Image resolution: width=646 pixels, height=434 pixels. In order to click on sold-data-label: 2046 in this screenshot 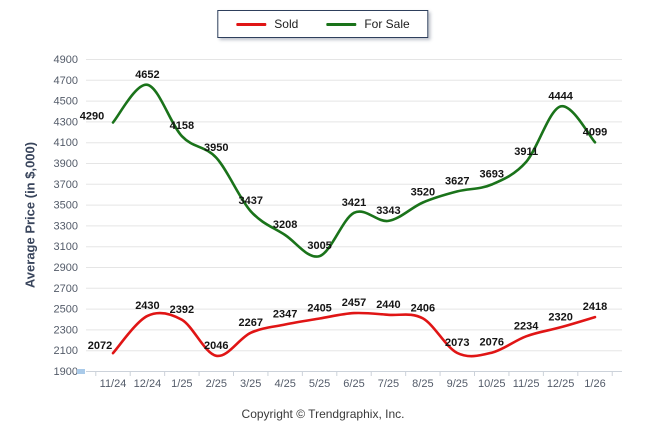, I will do `click(216, 346)`.